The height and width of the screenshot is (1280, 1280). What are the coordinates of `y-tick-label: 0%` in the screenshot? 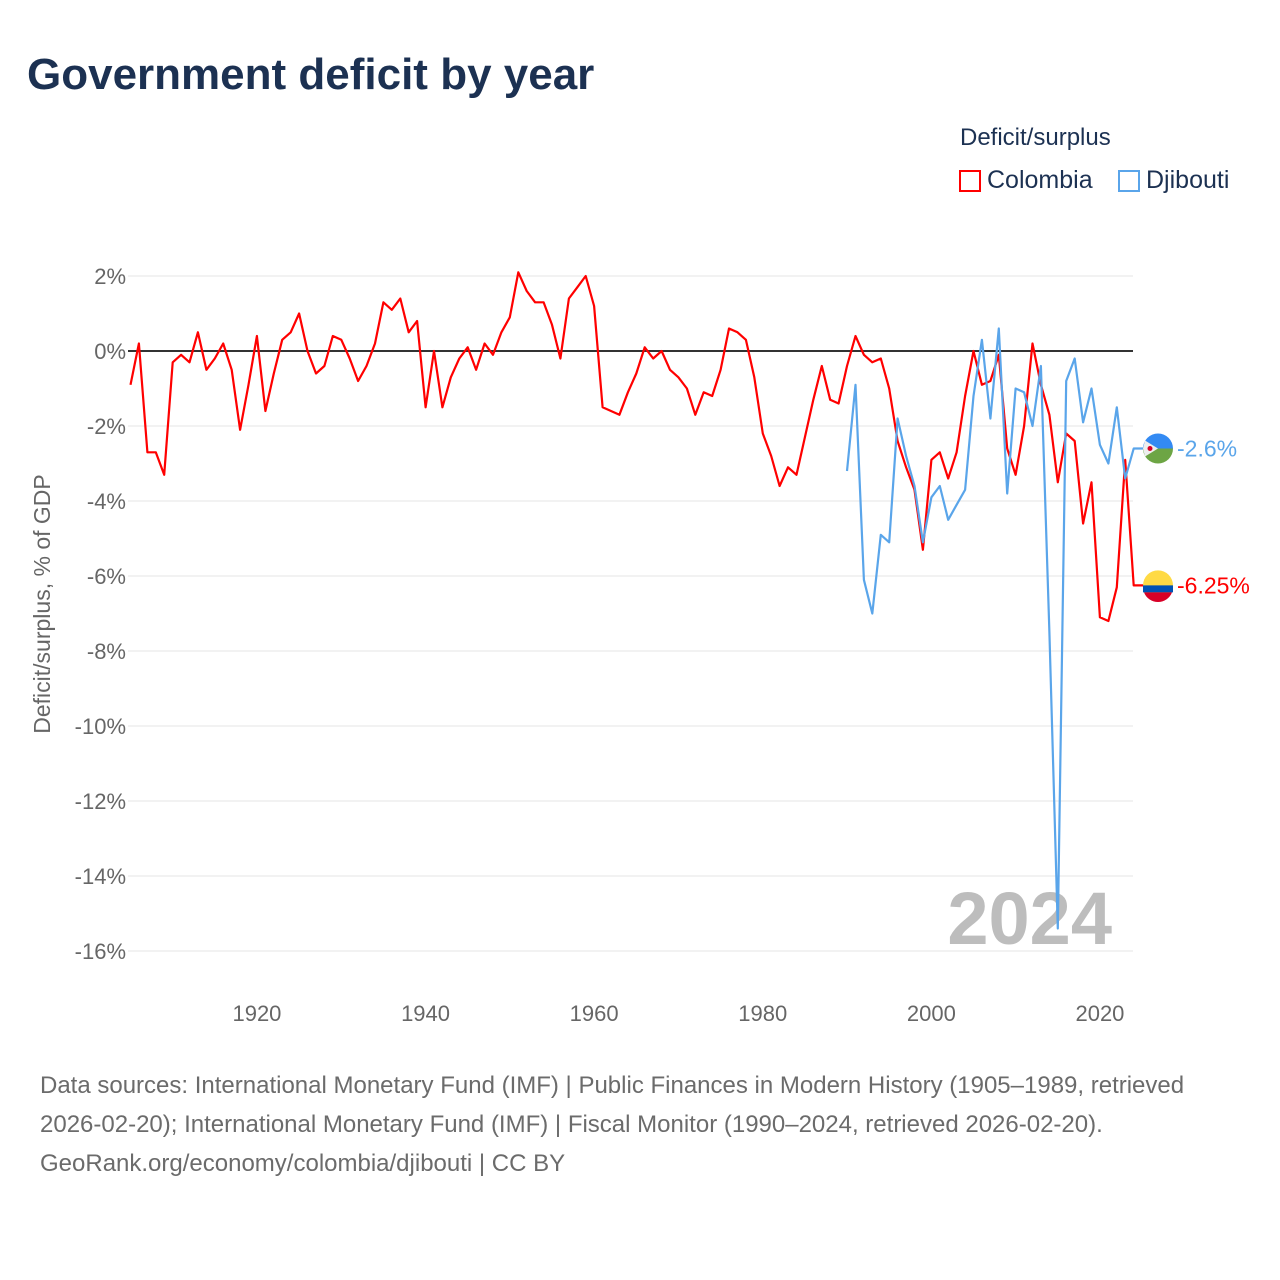 It's located at (110, 351).